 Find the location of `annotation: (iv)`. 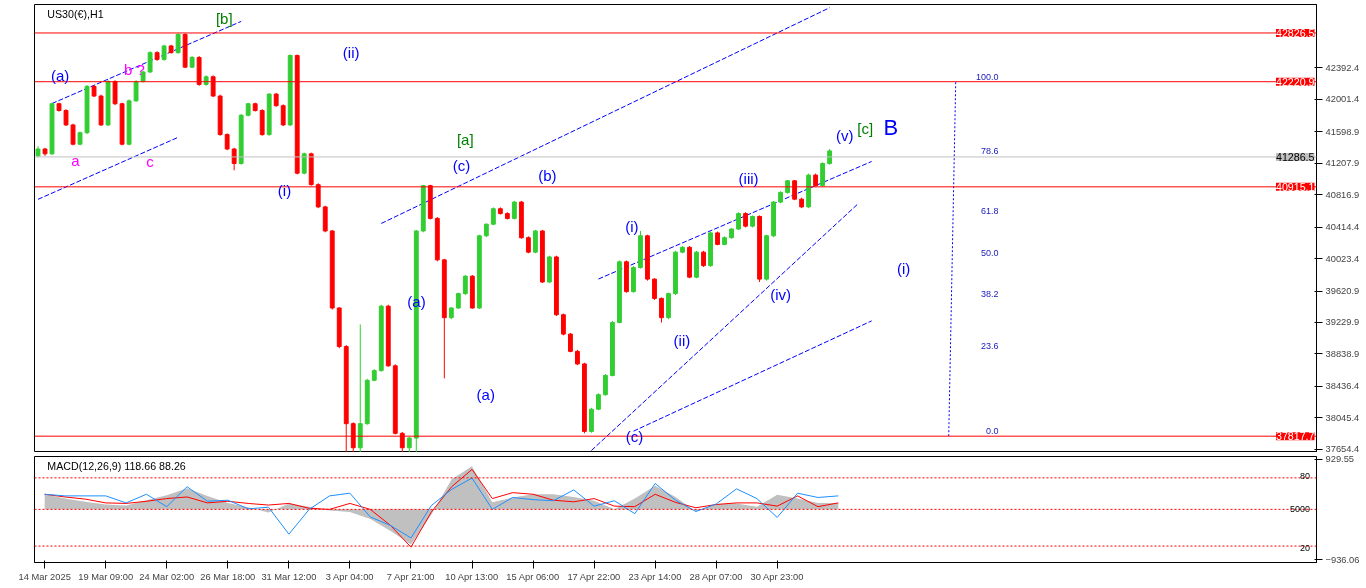

annotation: (iv) is located at coordinates (781, 294).